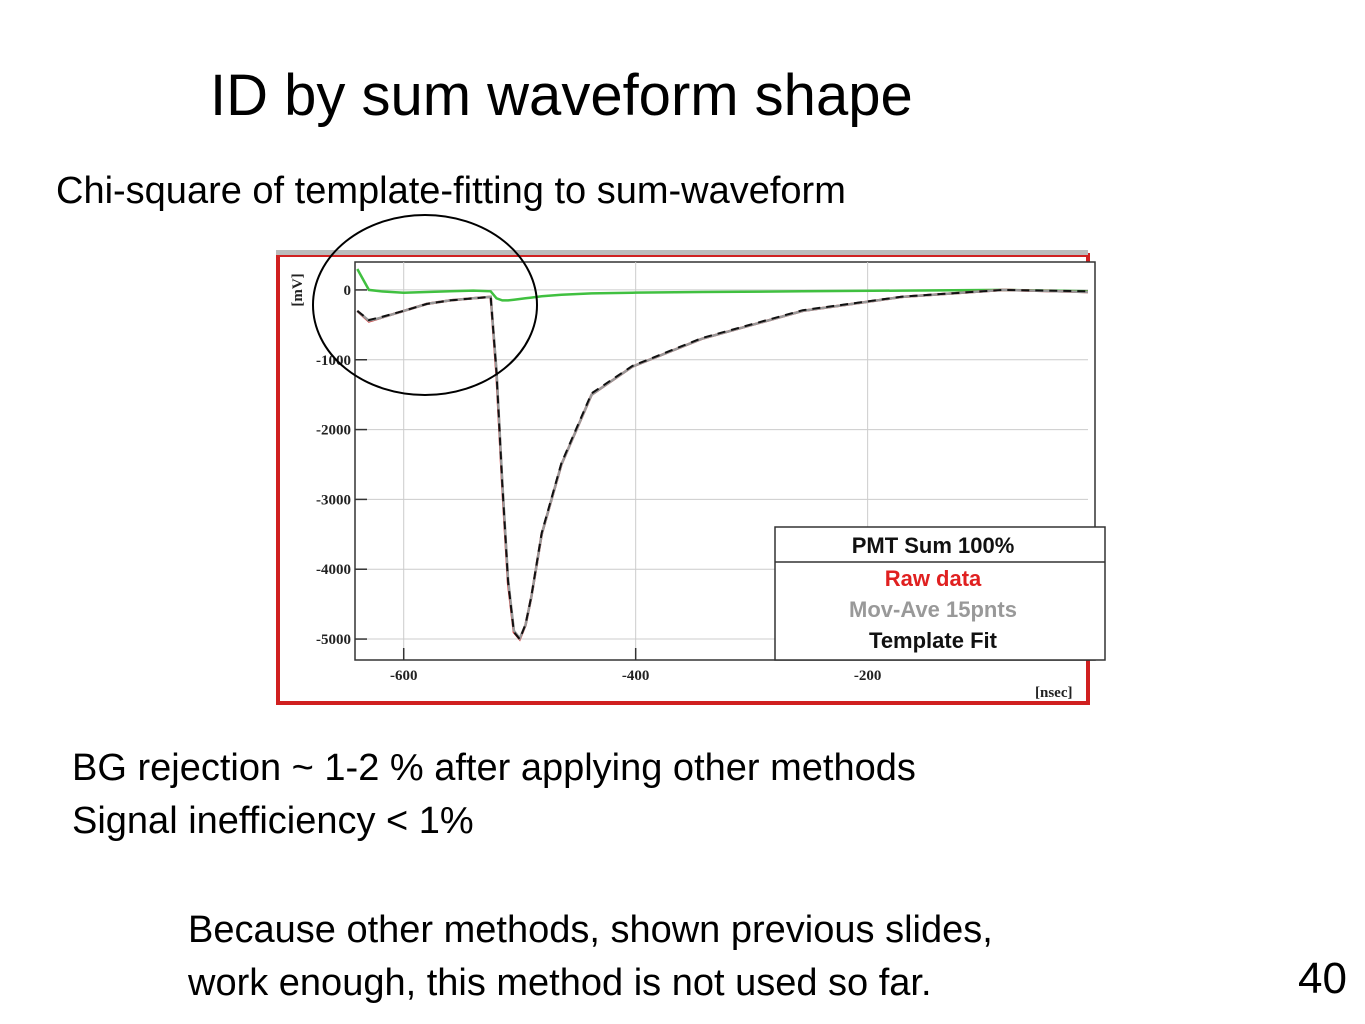 Image resolution: width=1365 pixels, height=1024 pixels. I want to click on data-line, so click(722, 285).